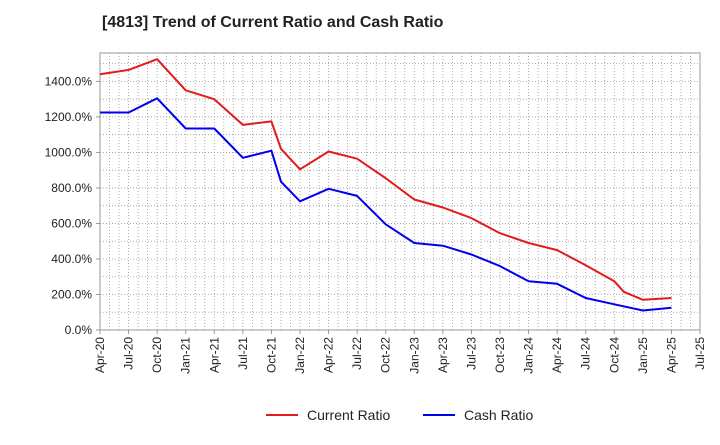  What do you see at coordinates (500, 355) in the screenshot?
I see `x-tick-label: Oct-23` at bounding box center [500, 355].